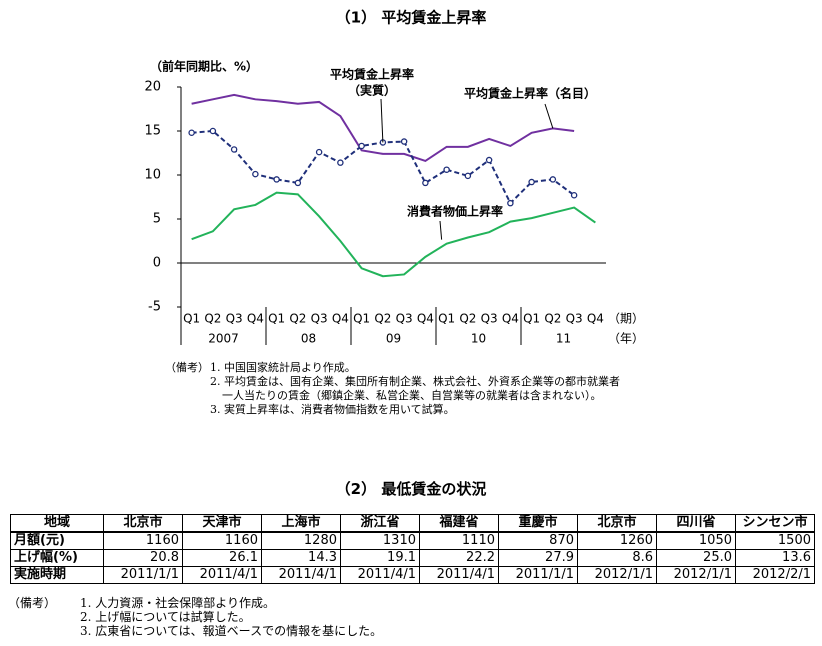 The width and height of the screenshot is (822, 646). I want to click on annotation: （実質）, so click(372, 90).